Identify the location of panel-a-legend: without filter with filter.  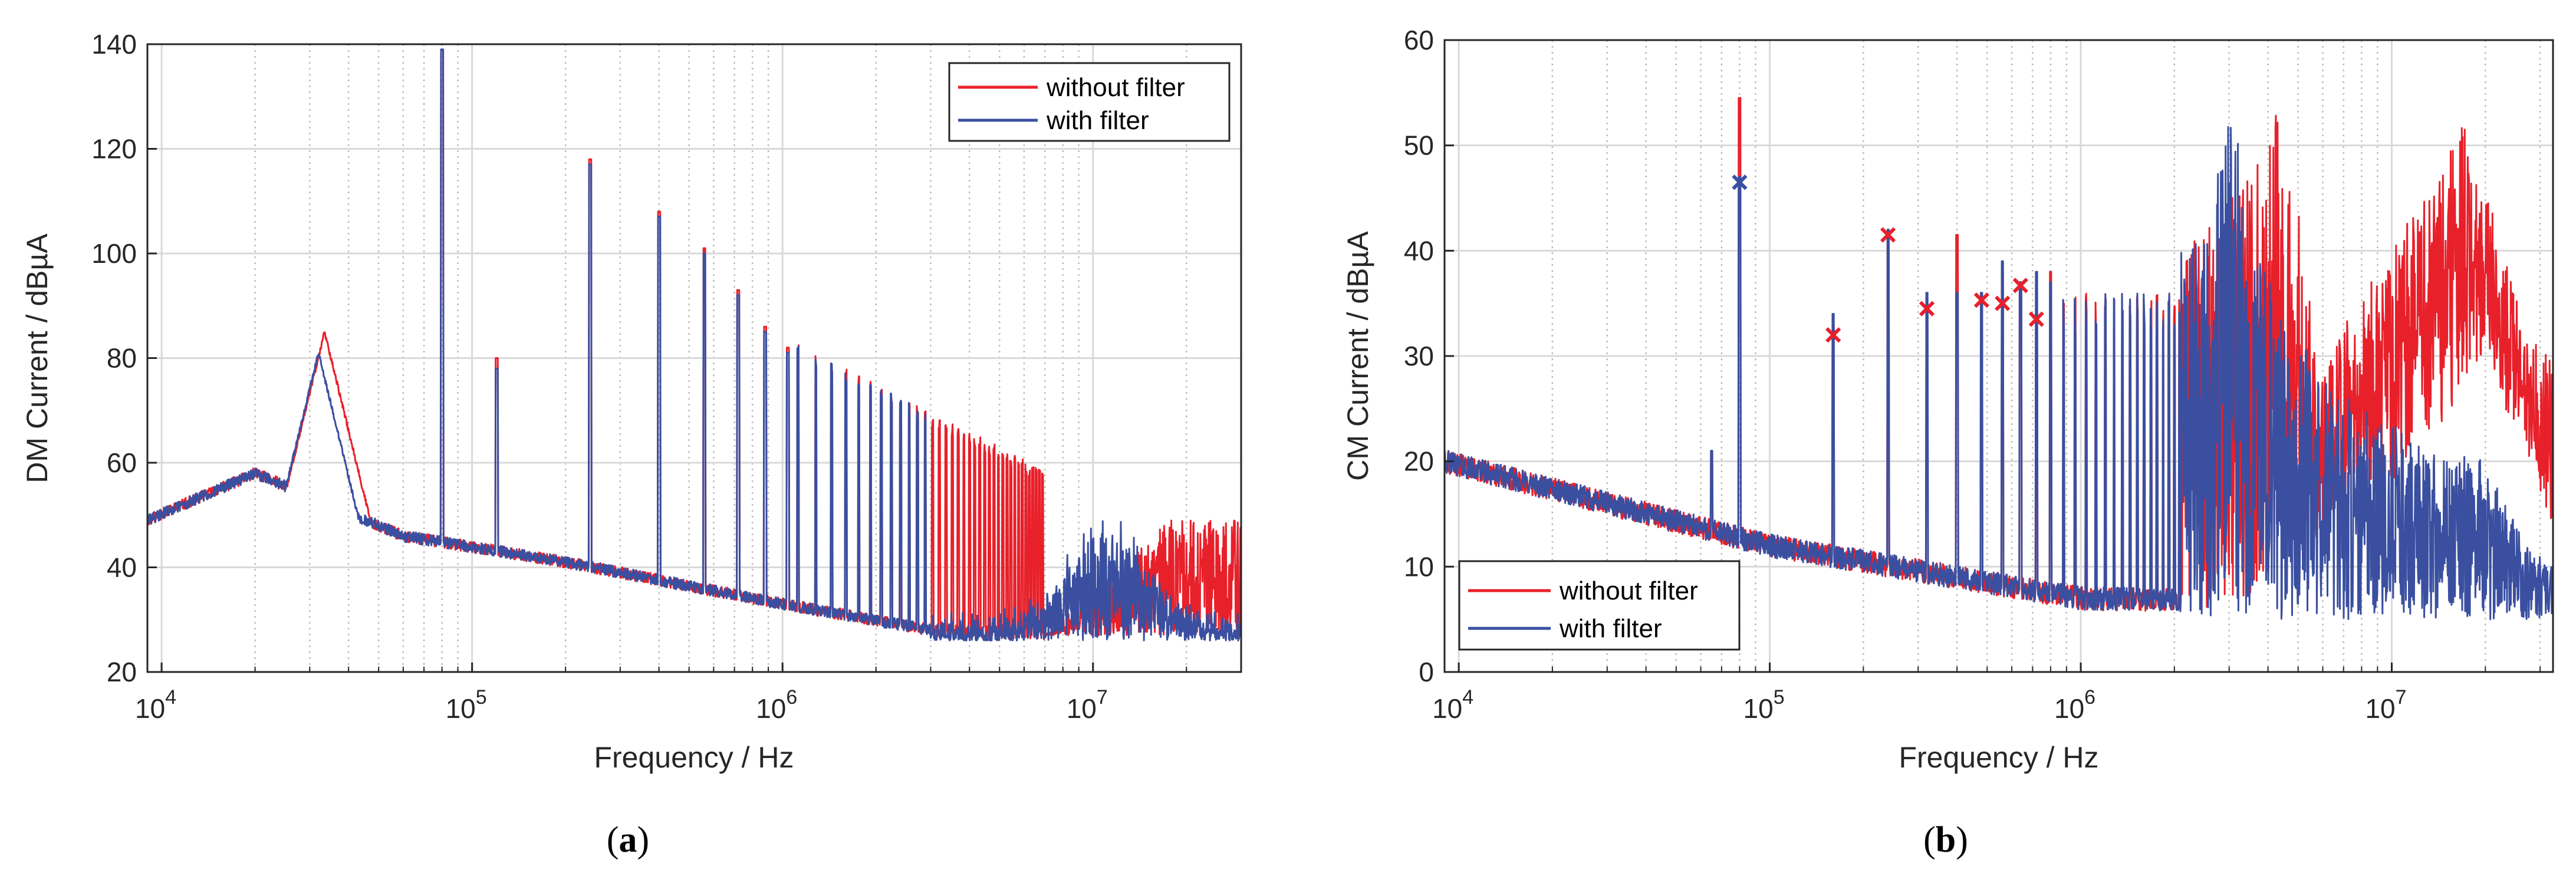
(1089, 102).